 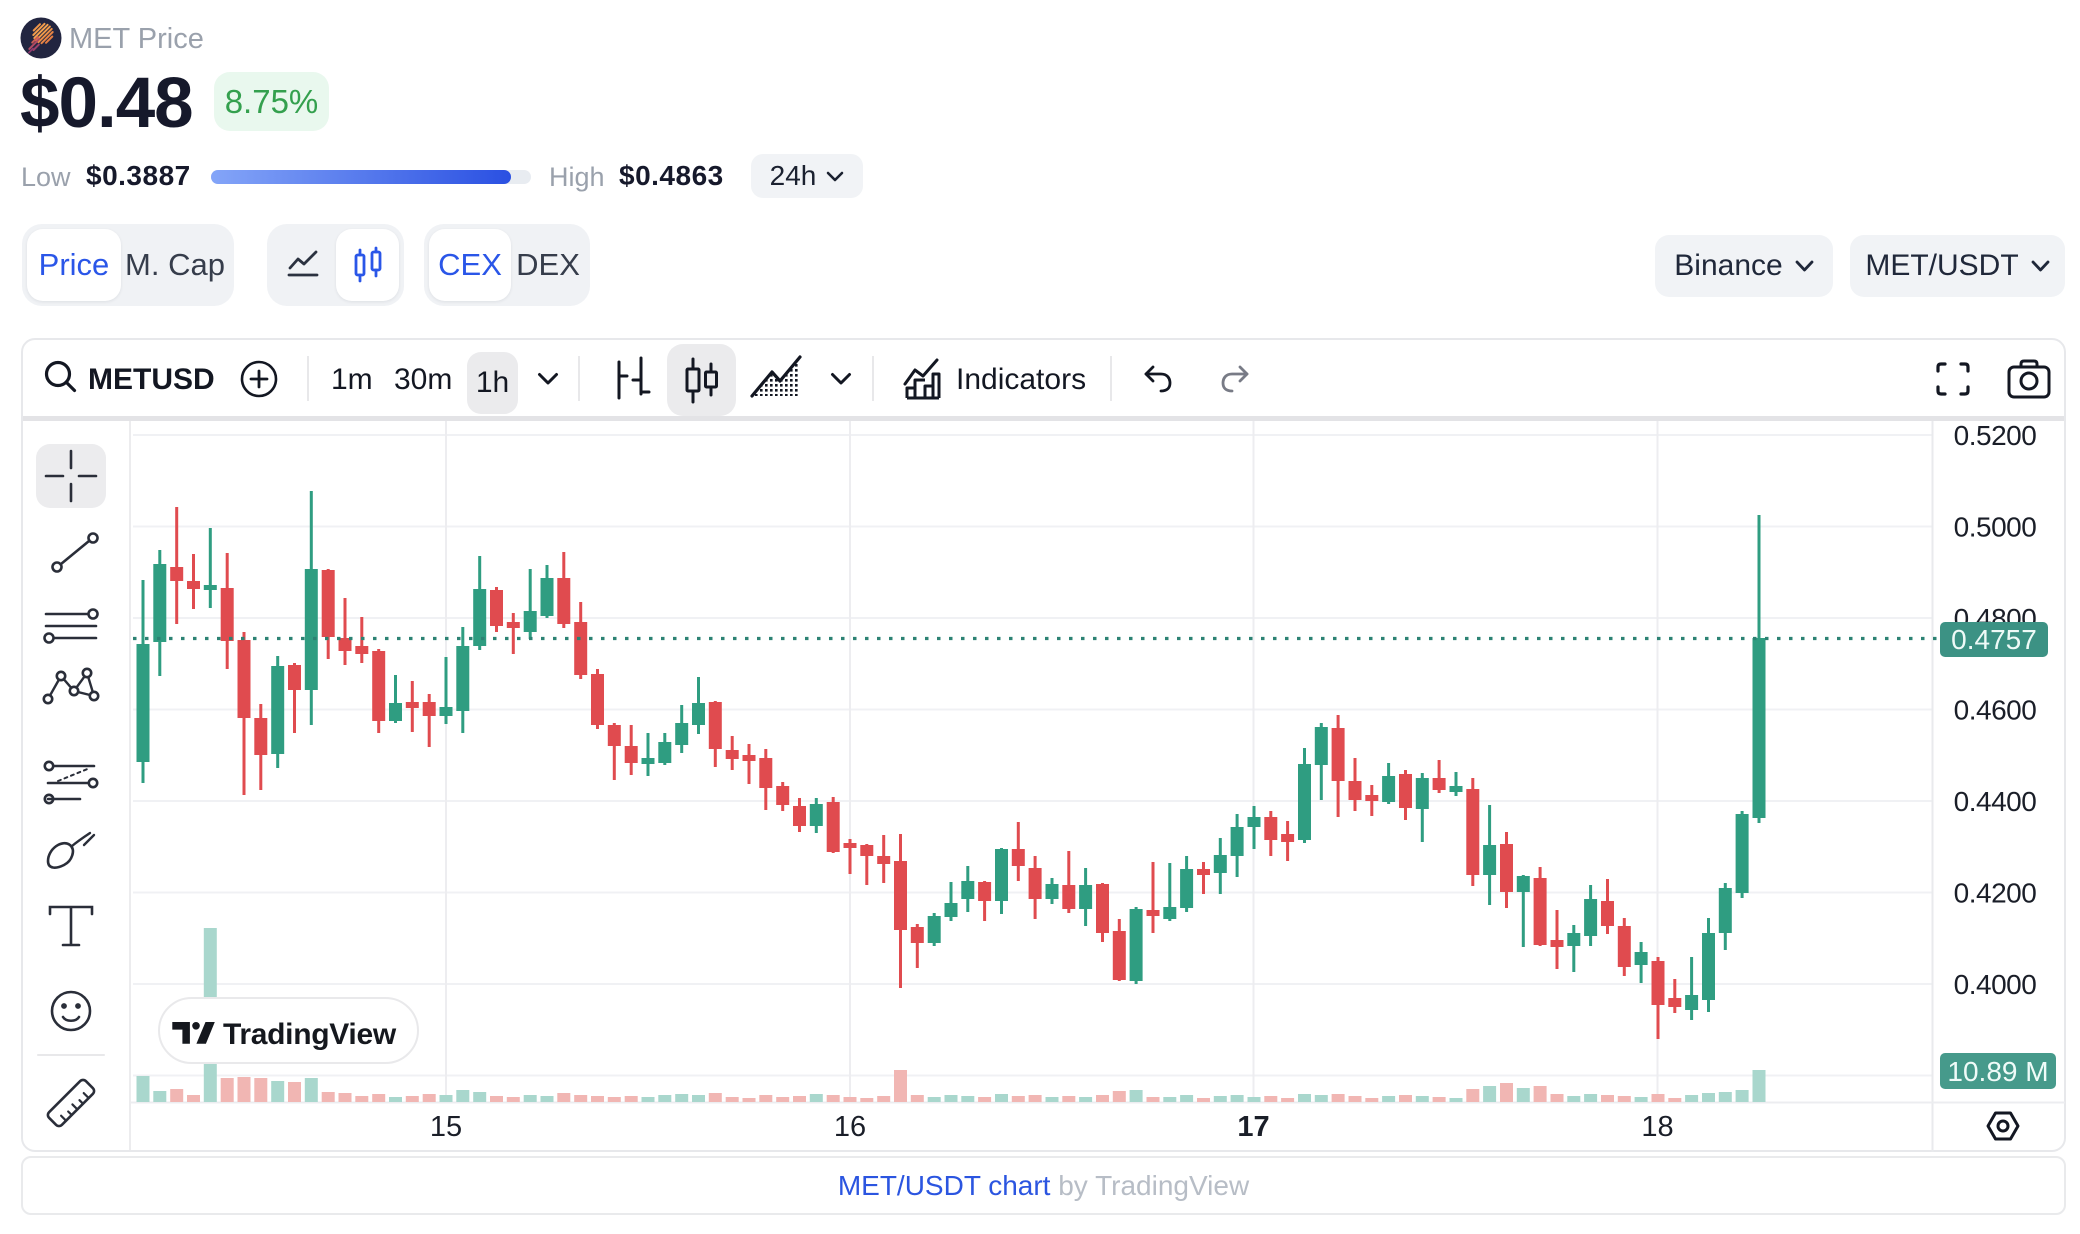 I want to click on svg-text: 0.4400, so click(x=1995, y=801).